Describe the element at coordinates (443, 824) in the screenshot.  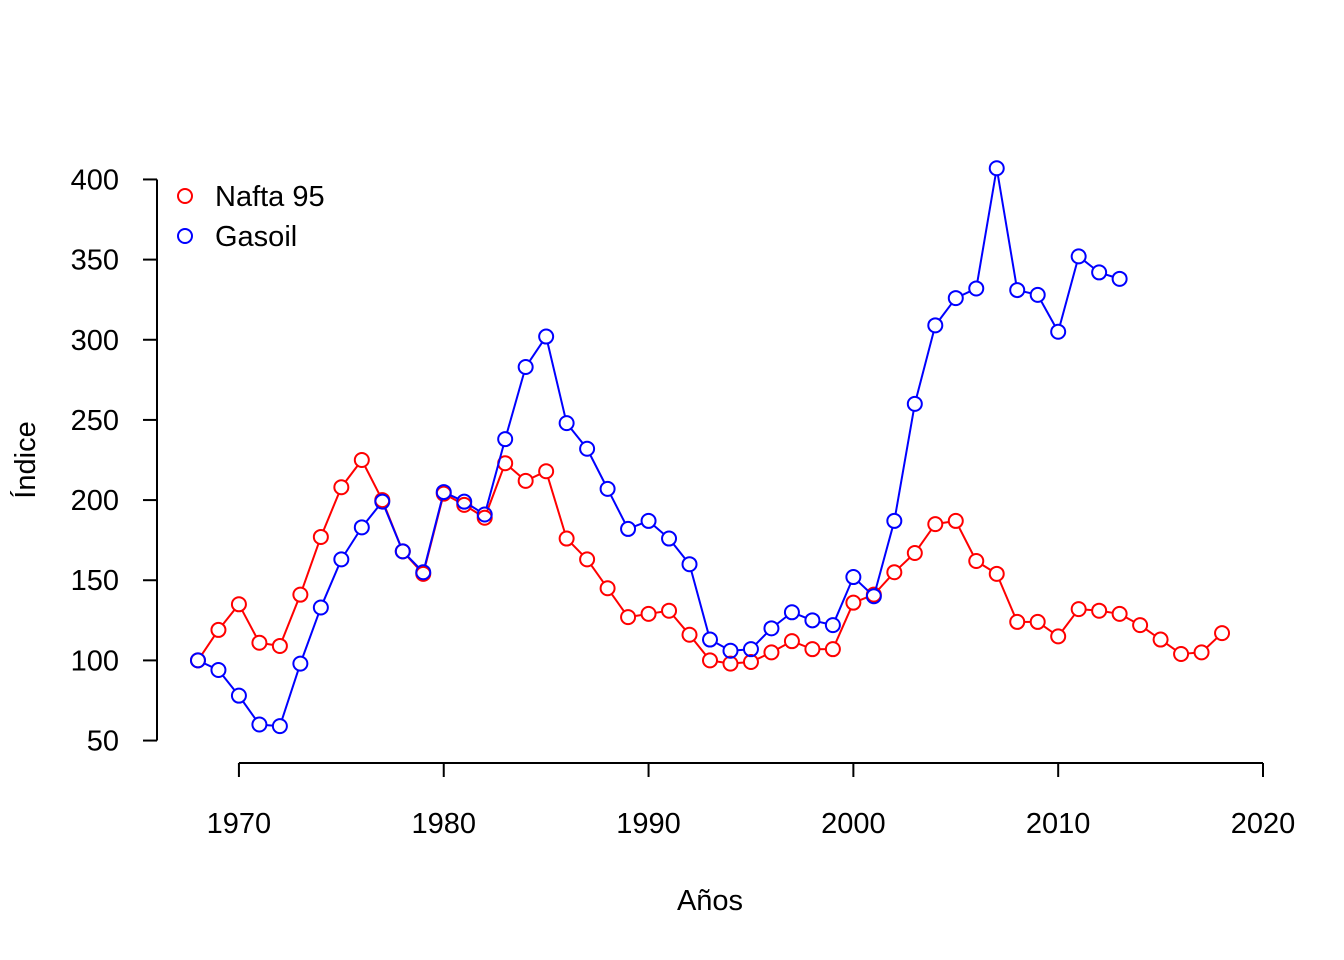
I see `x-tick-label: 1980` at that location.